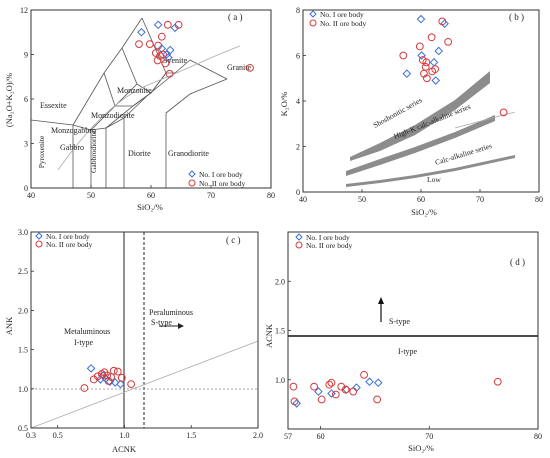 This screenshot has height=458, width=550. Describe the element at coordinates (239, 67) in the screenshot. I see `field-granite: Granite` at that location.